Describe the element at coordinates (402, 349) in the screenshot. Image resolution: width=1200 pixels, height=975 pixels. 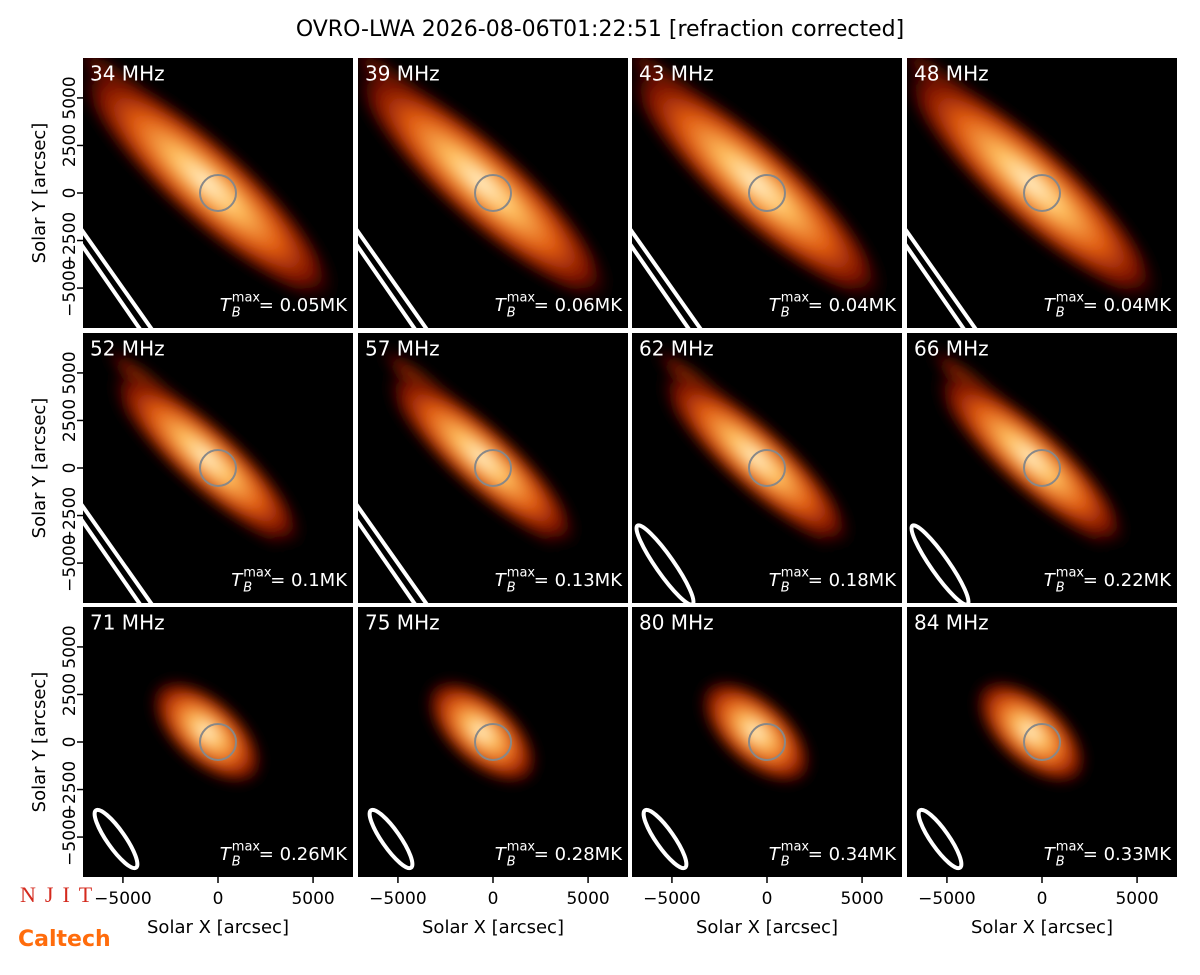
I see `panel-title: 57 MHz` at that location.